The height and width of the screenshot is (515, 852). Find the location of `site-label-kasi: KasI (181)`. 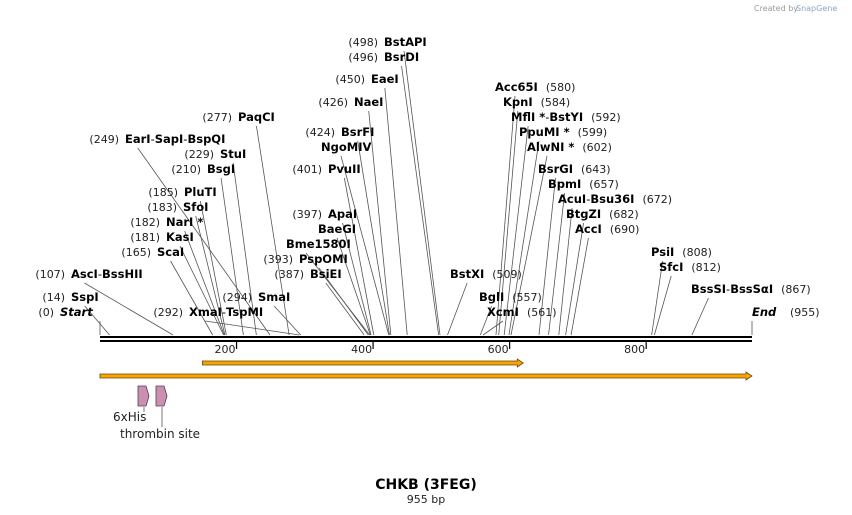

site-label-kasi: KasI (181) is located at coordinates (161, 237).